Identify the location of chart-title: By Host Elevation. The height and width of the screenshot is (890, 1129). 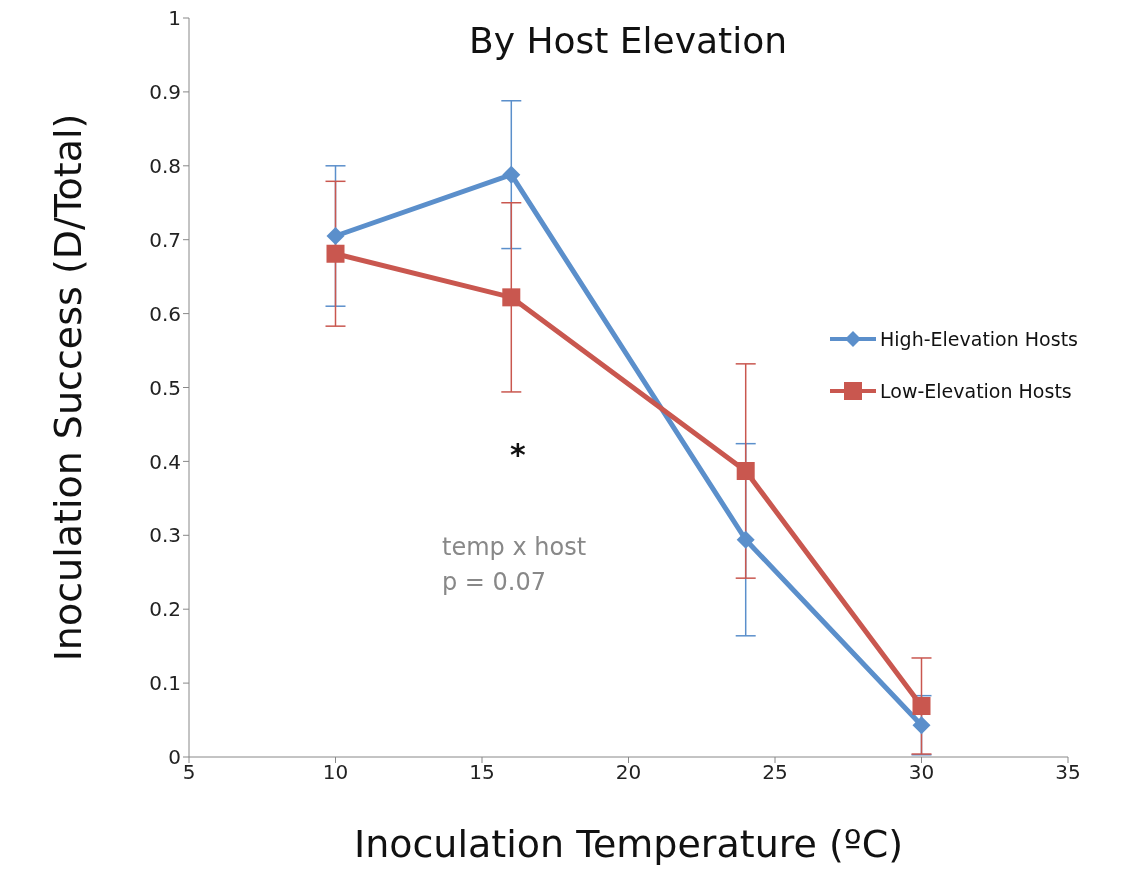
(628, 40).